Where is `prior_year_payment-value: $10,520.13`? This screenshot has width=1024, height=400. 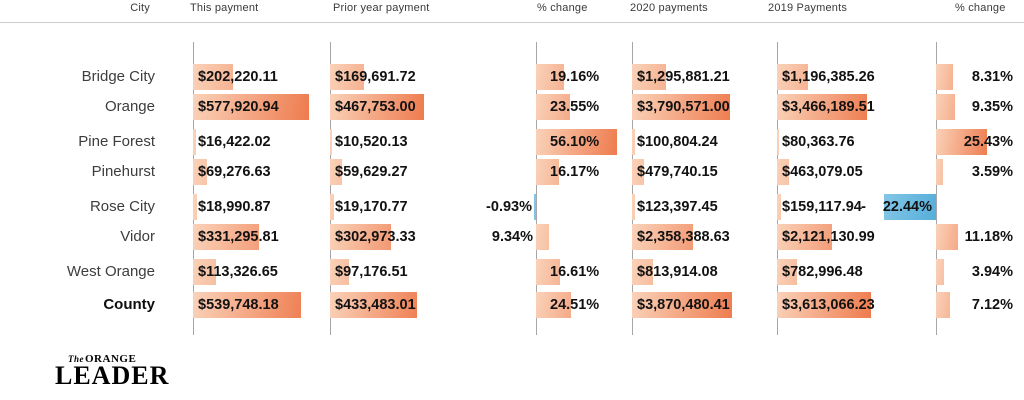 prior_year_payment-value: $10,520.13 is located at coordinates (371, 142).